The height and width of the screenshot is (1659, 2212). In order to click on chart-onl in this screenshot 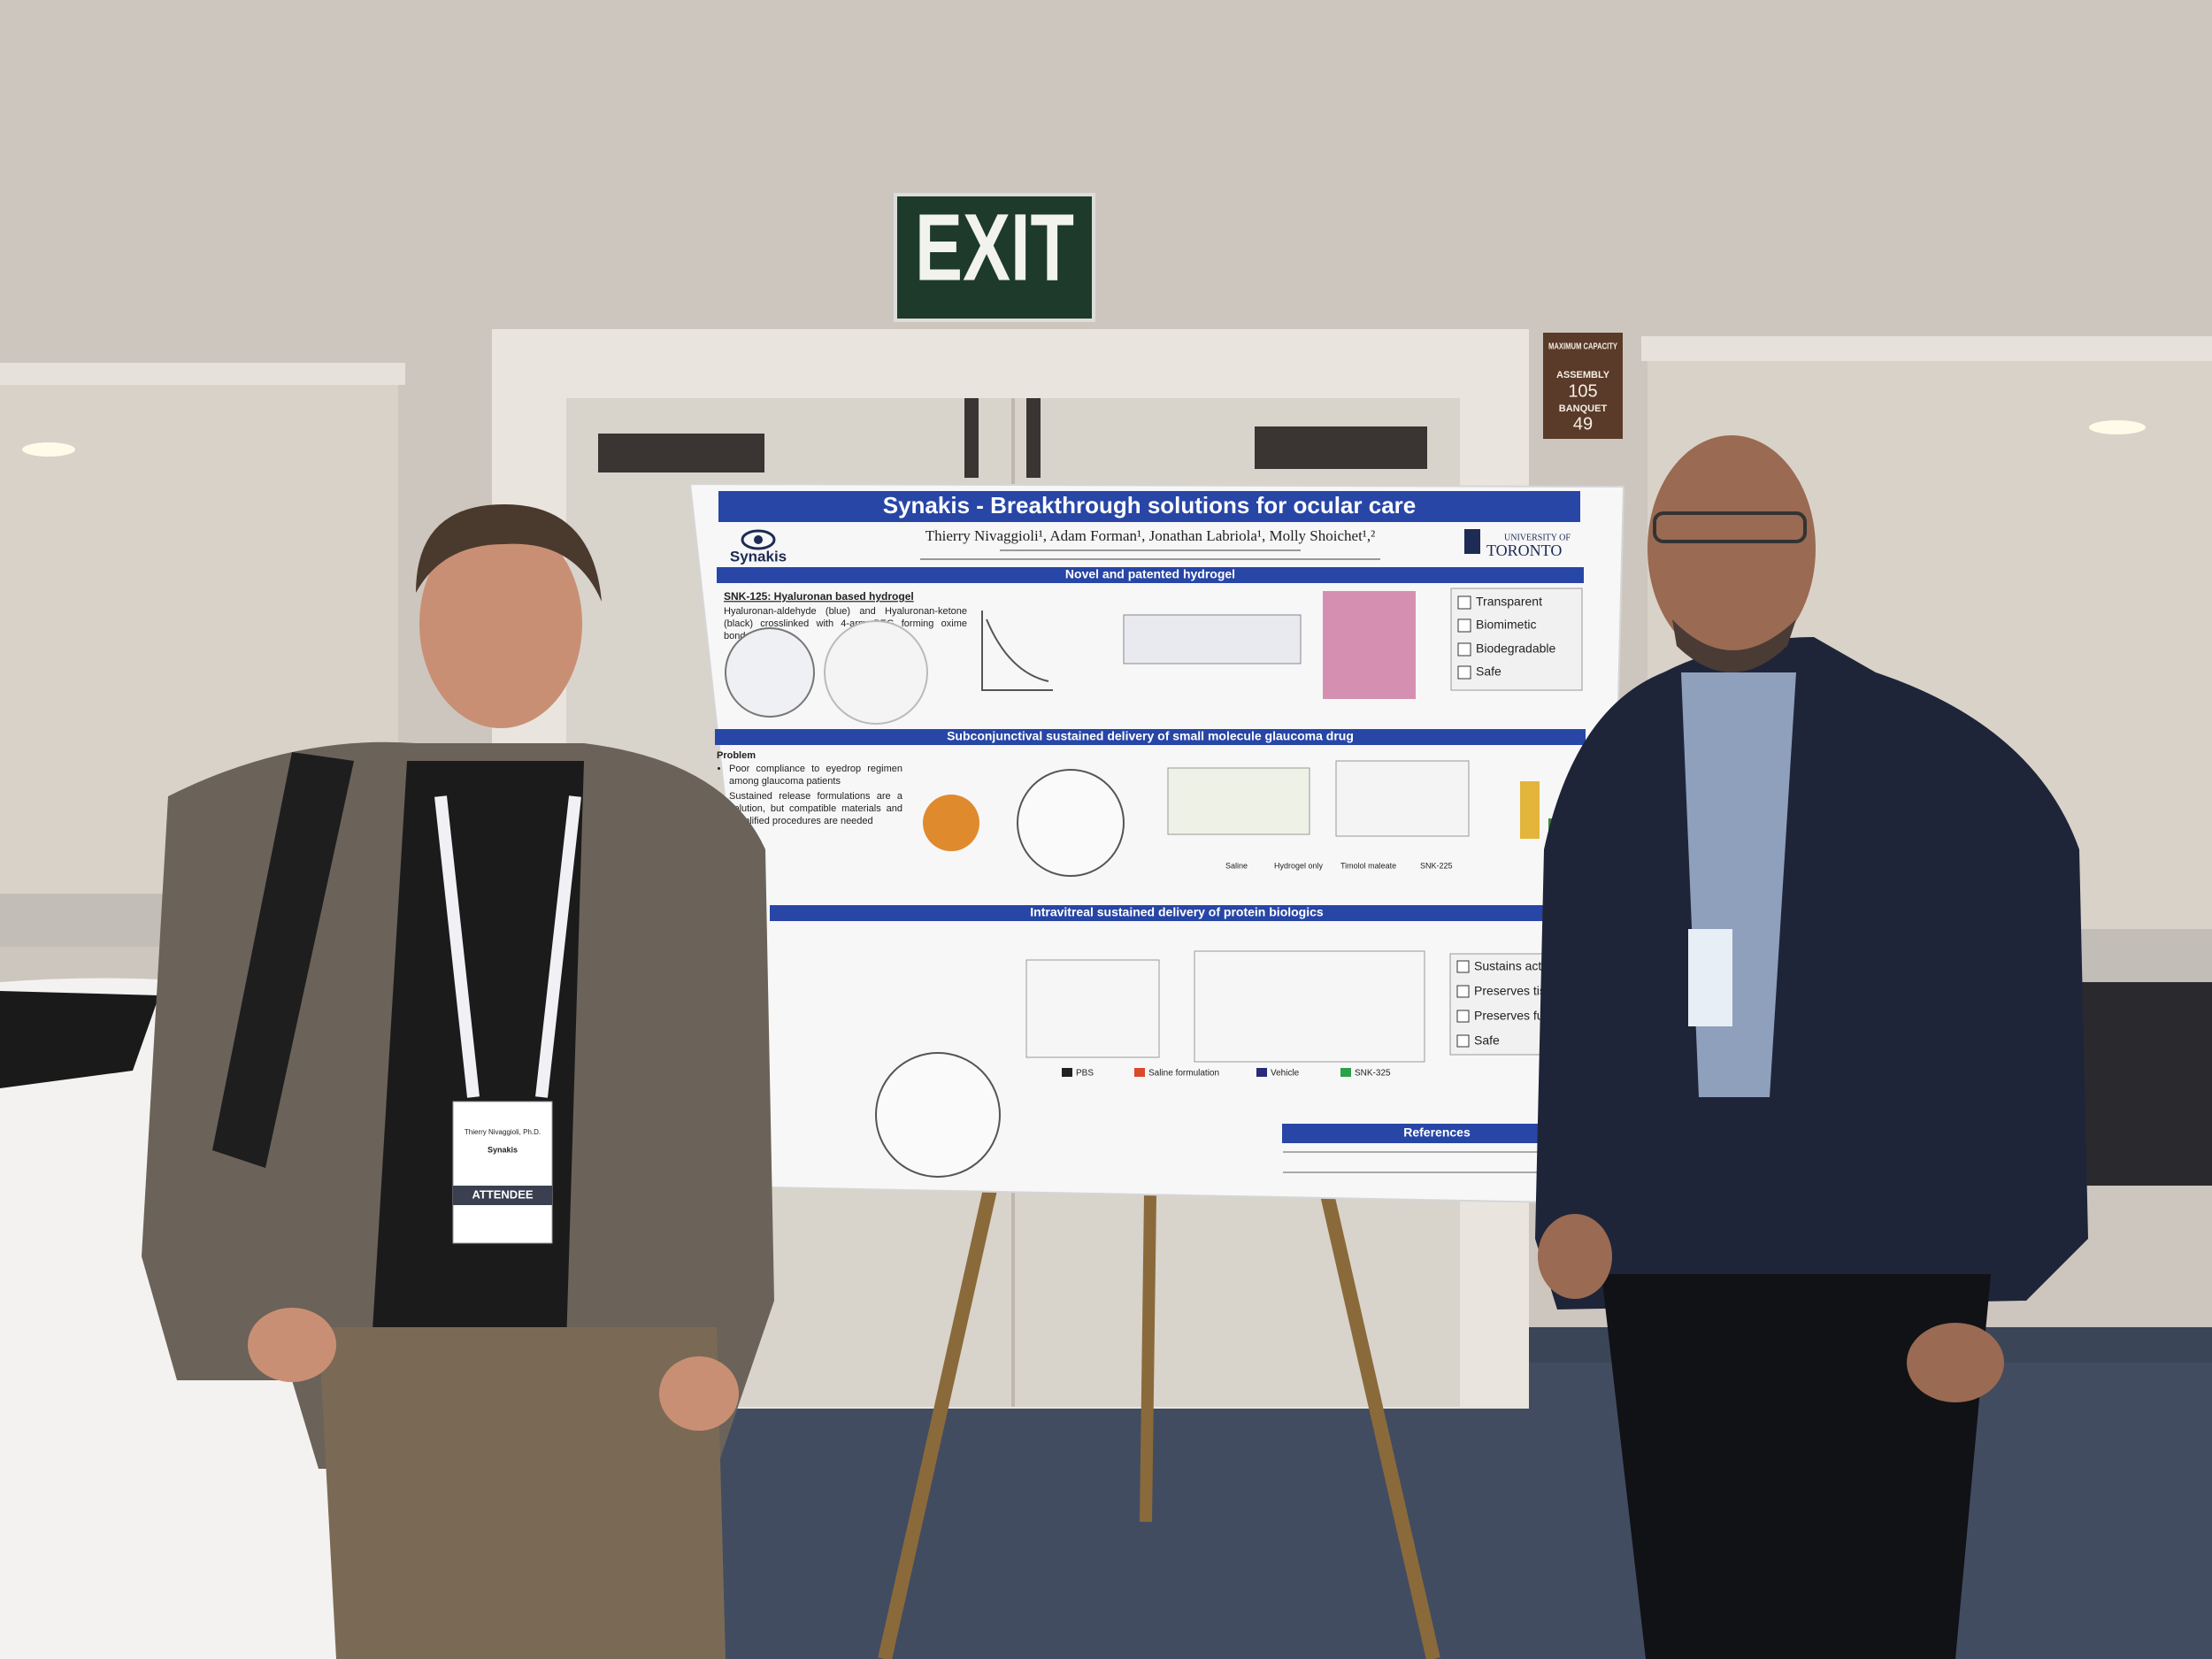, I will do `click(1309, 1007)`.